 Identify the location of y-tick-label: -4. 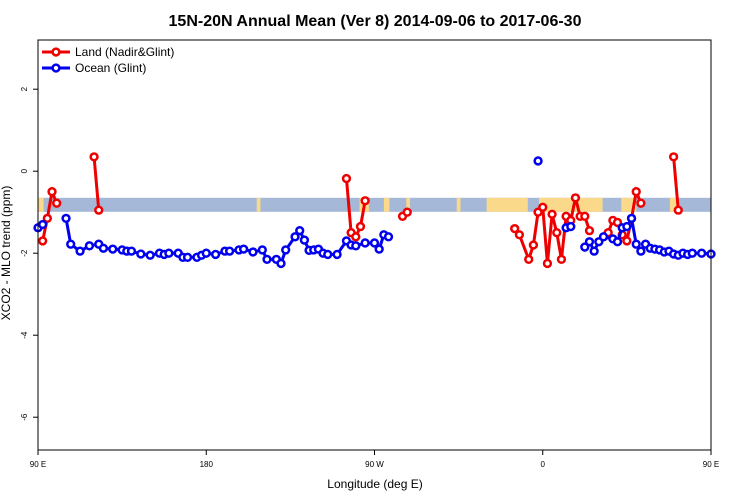
(24, 335).